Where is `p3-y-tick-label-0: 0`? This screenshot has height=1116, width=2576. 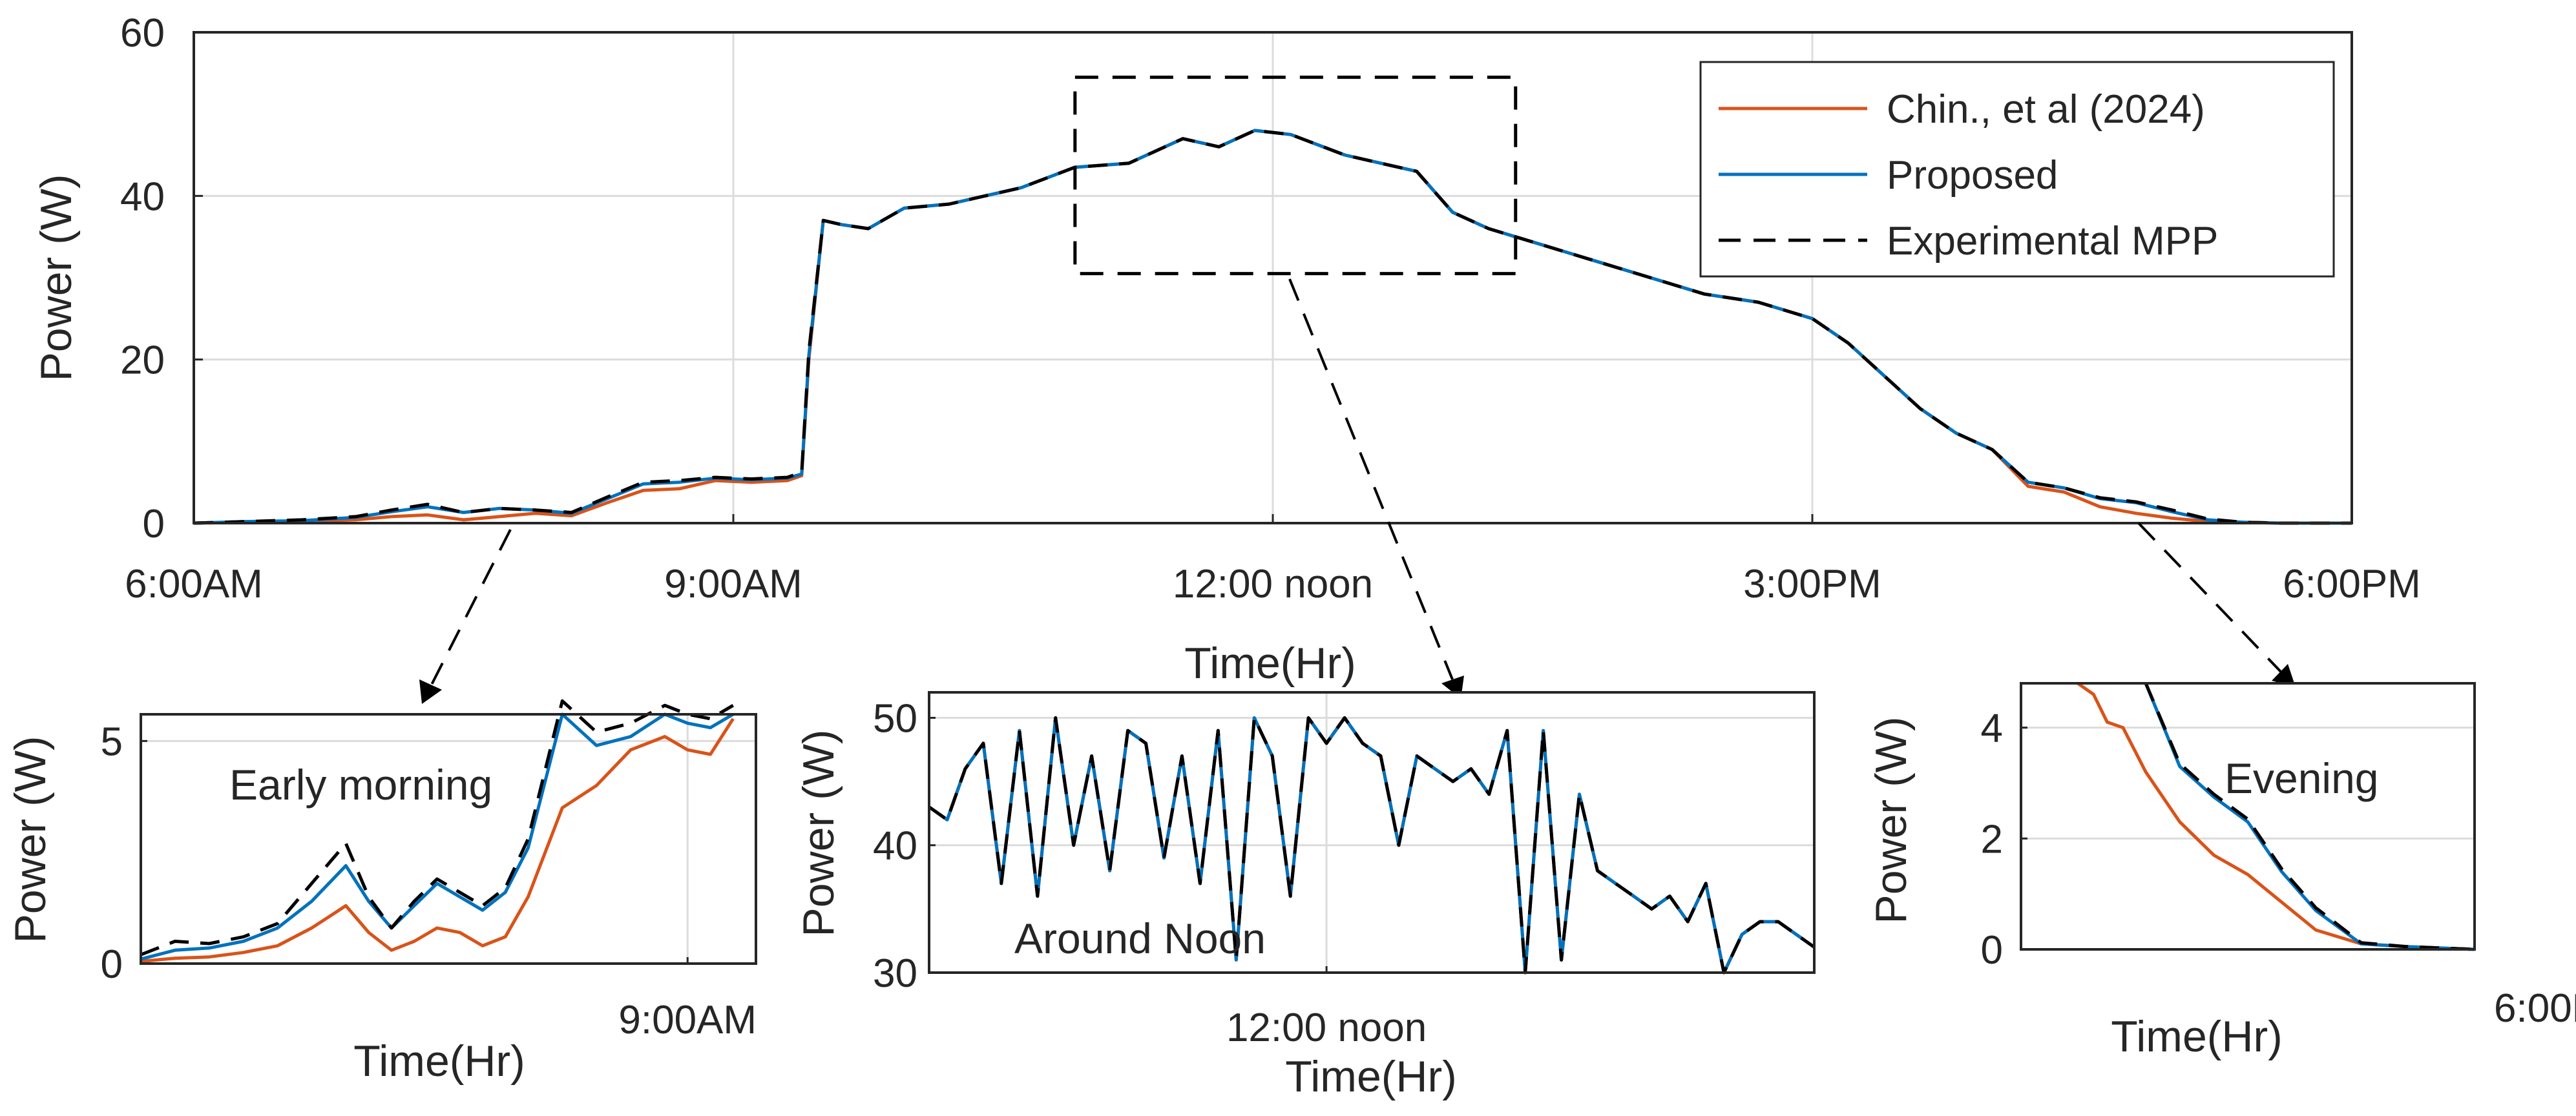
p3-y-tick-label-0: 0 is located at coordinates (1992, 951).